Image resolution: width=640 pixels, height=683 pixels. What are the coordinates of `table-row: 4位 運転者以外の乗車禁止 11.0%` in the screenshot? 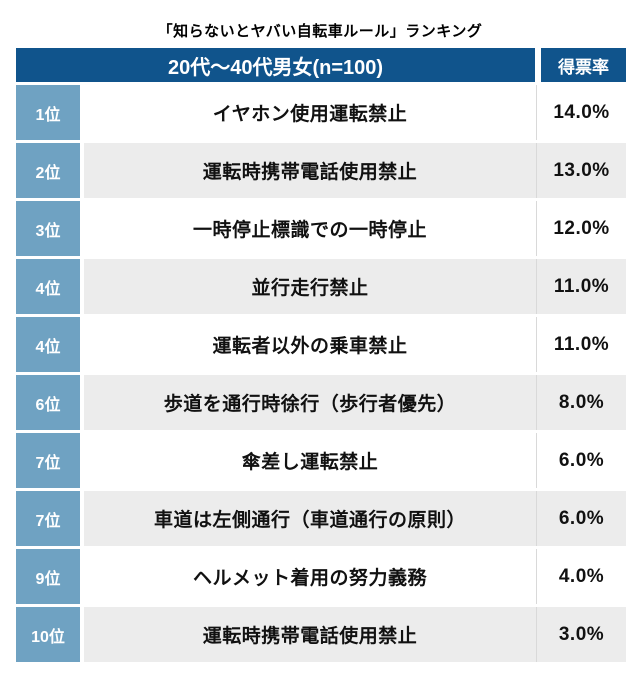 It's located at (321, 344).